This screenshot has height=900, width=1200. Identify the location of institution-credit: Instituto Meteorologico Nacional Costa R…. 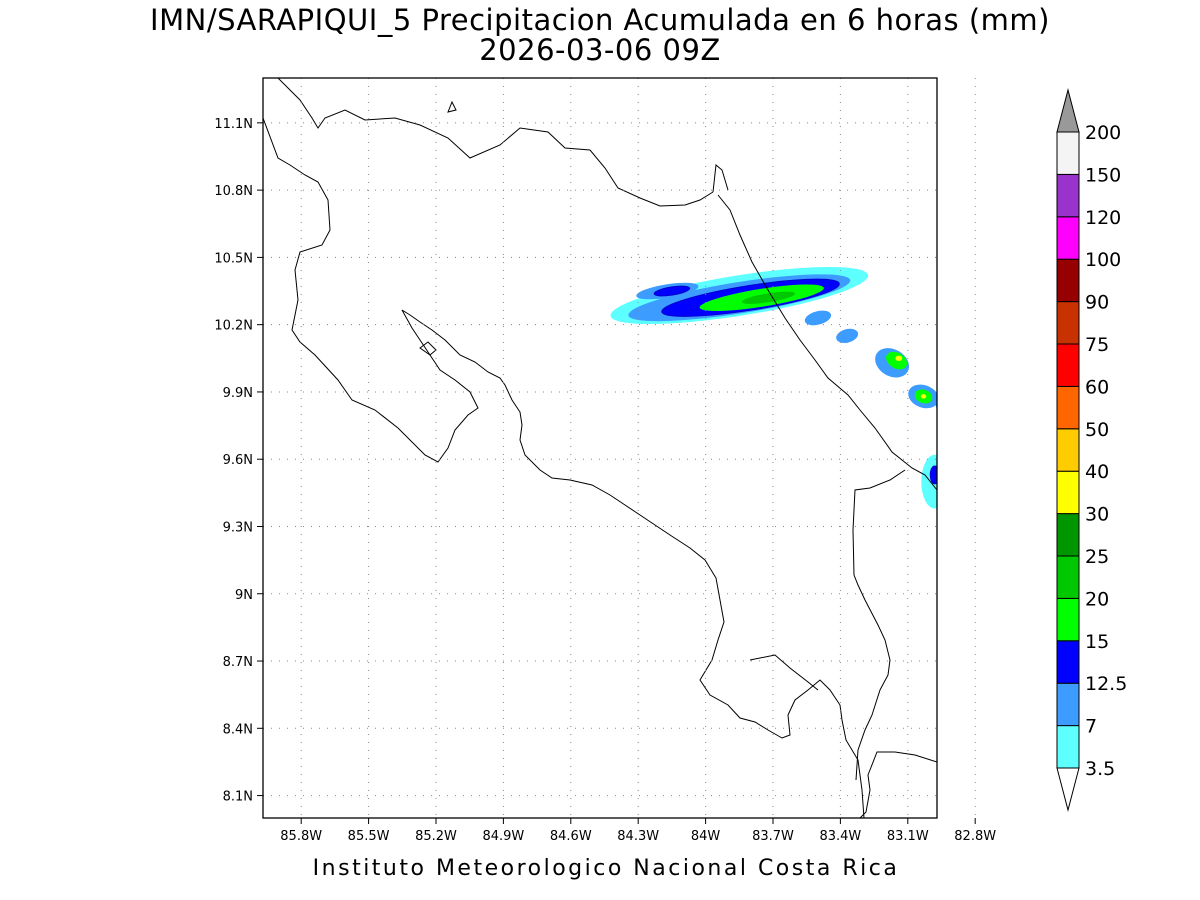
(606, 868).